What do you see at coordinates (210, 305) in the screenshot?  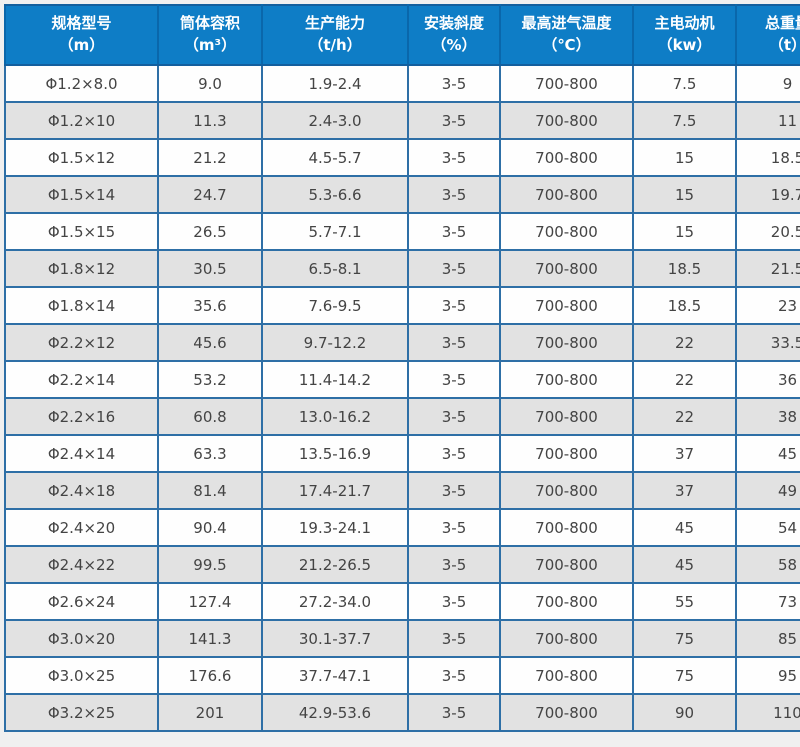 I see `table-cell: 35.6` at bounding box center [210, 305].